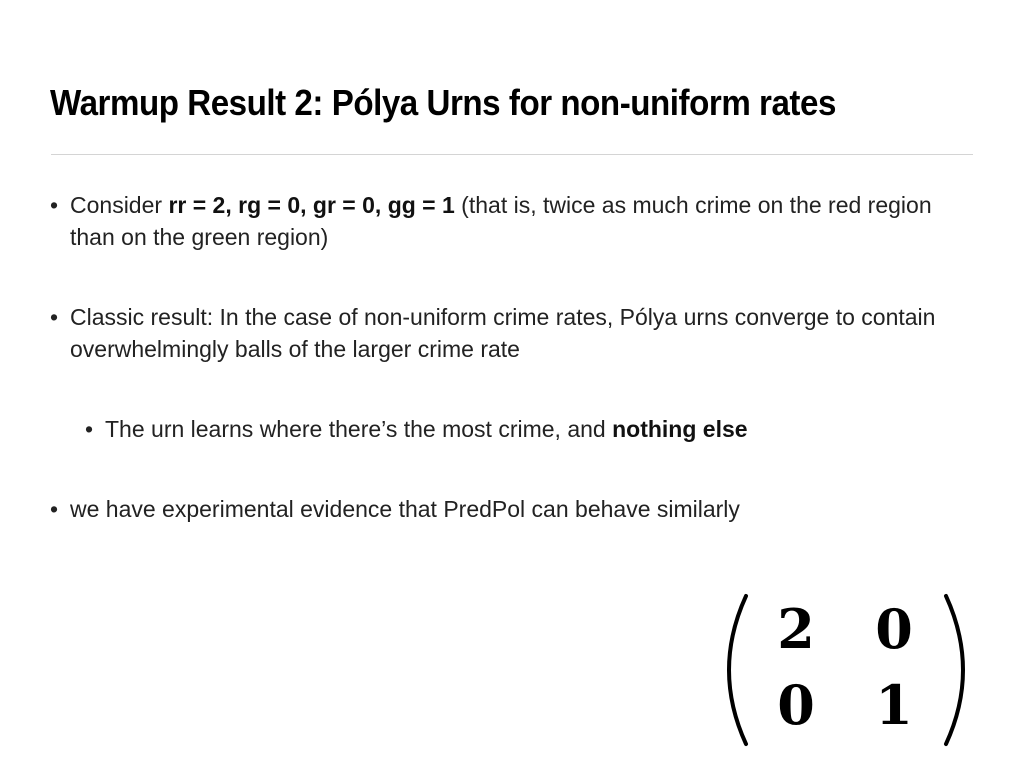  Describe the element at coordinates (796, 705) in the screenshot. I see `matrix-cell-r2c1: 0` at that location.